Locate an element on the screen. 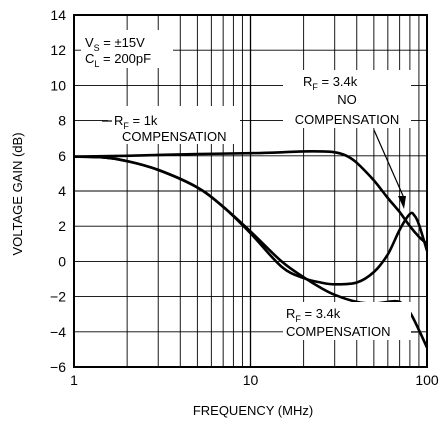 The image size is (441, 424). x-tick-labels: 1 10 100 is located at coordinates (254, 380).